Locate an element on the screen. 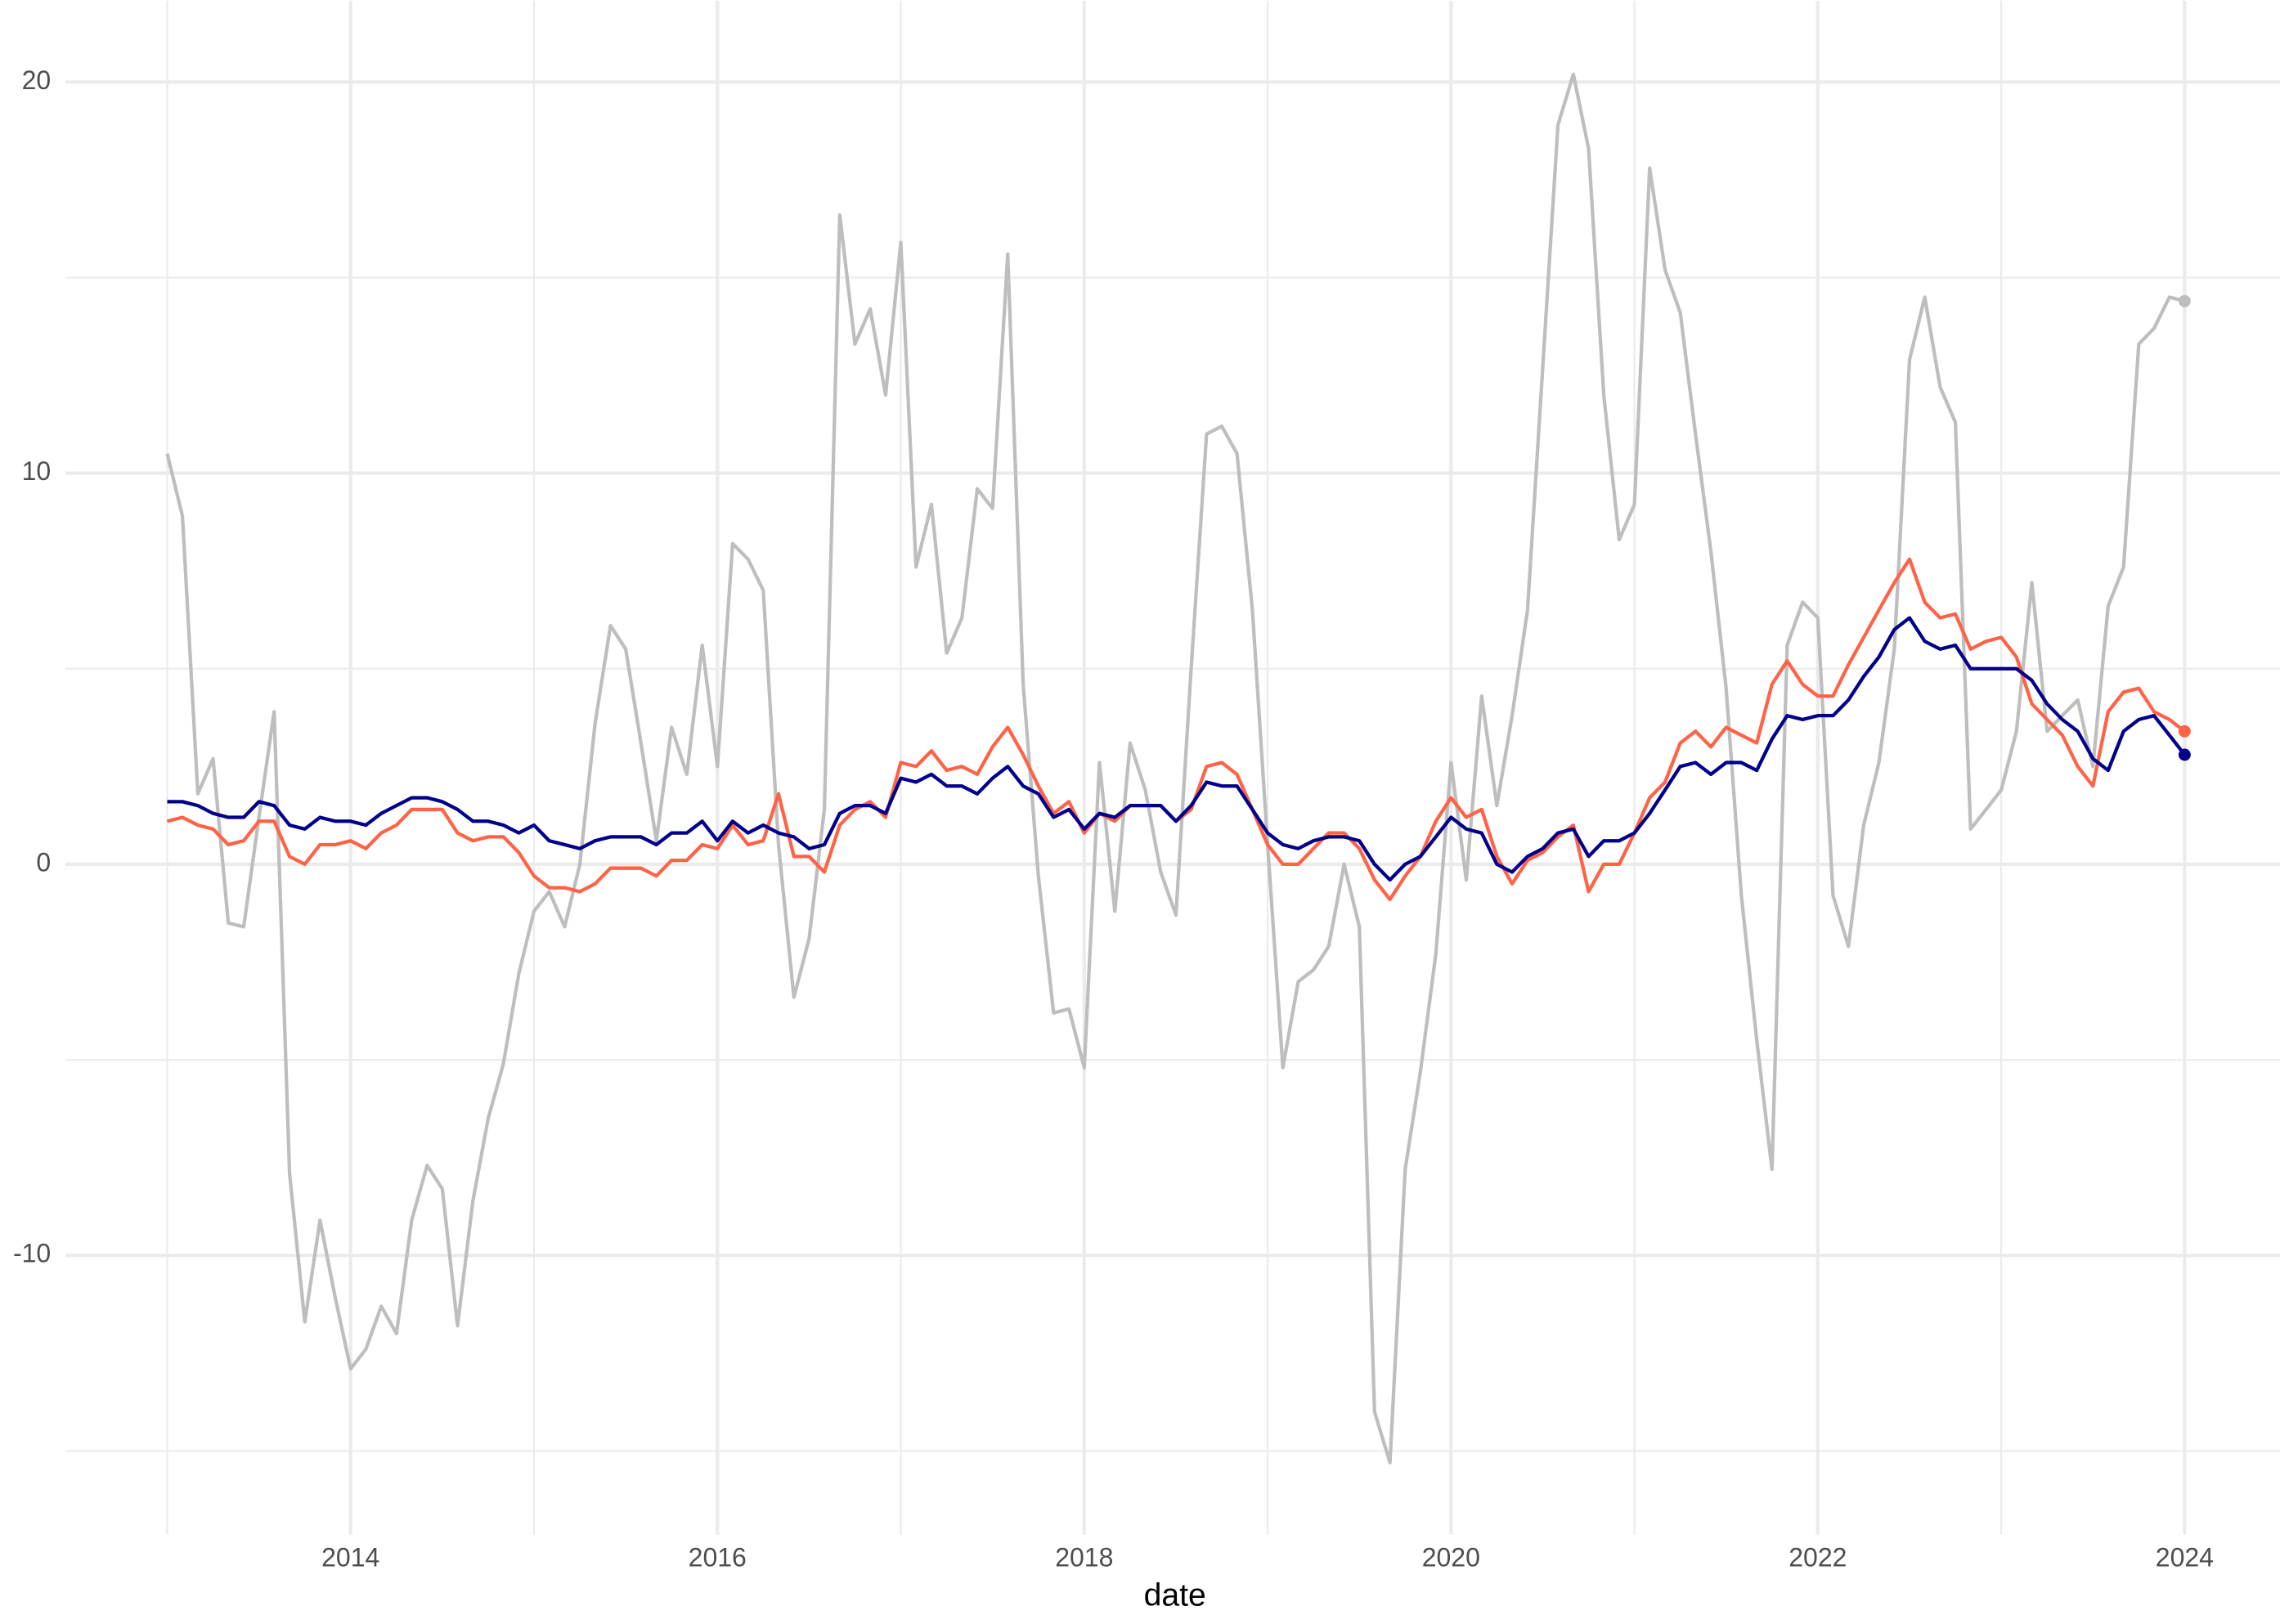 This screenshot has height=1624, width=2280. x-tick-label: 2024 is located at coordinates (2185, 1557).